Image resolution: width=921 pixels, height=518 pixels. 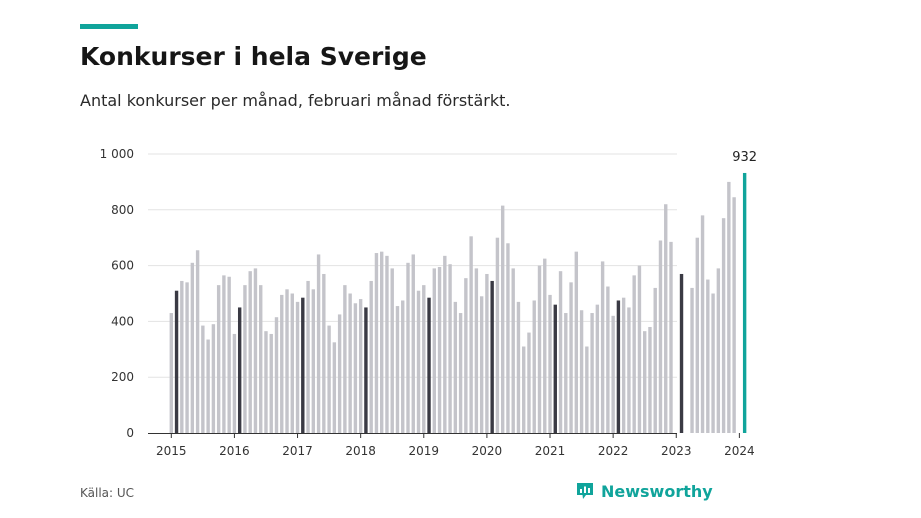 What do you see at coordinates (122, 321) in the screenshot?
I see `y-tick-label: 400` at bounding box center [122, 321].